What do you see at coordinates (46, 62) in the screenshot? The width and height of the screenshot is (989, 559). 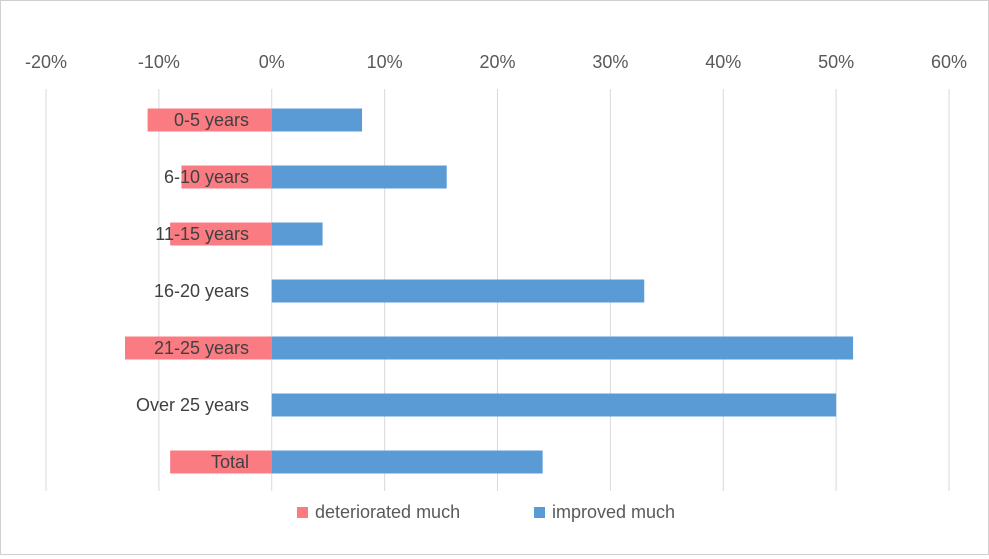 I see `x-tick-label: -20%` at bounding box center [46, 62].